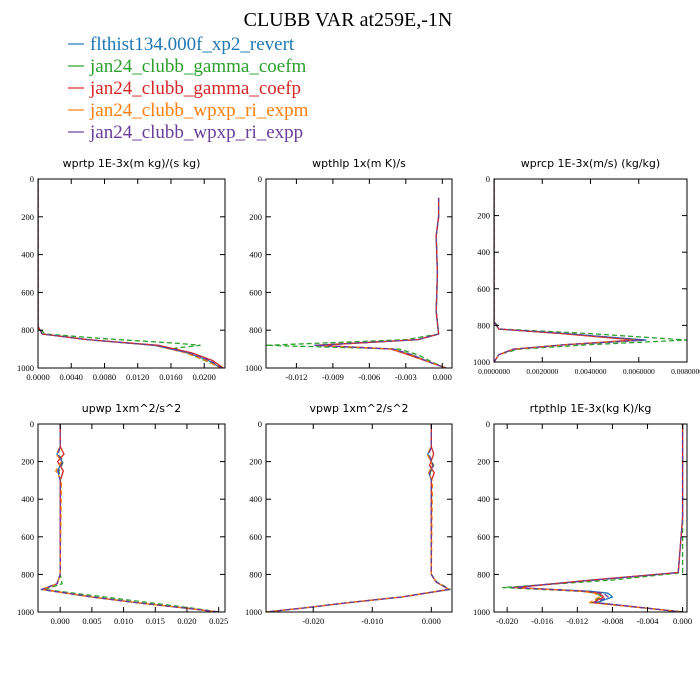 This screenshot has height=700, width=700. Describe the element at coordinates (195, 88) in the screenshot. I see `legend-entry: jan24_clubb_gamma_coefp` at that location.